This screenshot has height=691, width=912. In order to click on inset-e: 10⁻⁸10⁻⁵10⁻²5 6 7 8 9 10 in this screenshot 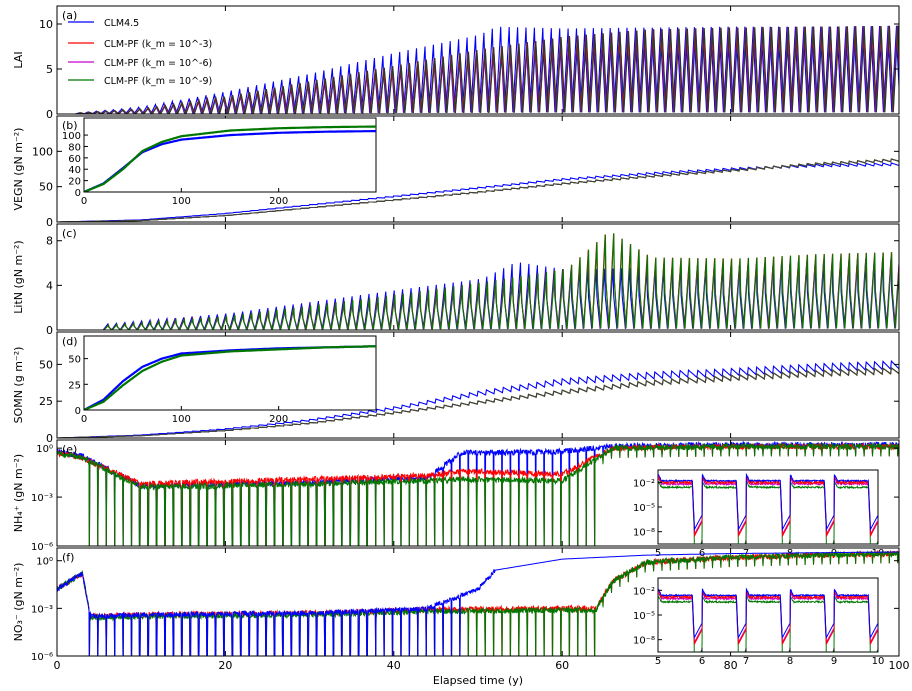, I will do `click(758, 514)`.